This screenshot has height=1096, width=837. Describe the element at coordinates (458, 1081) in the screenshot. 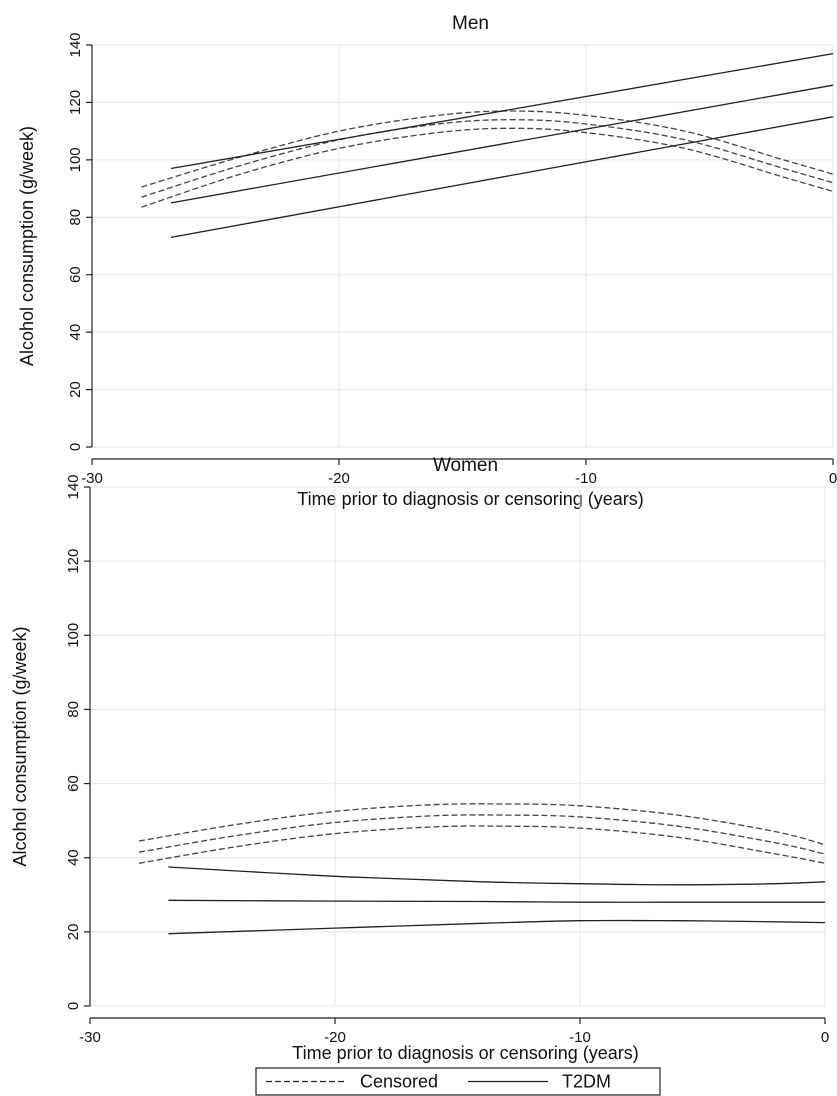

I see `legend: Censored T2DM` at that location.